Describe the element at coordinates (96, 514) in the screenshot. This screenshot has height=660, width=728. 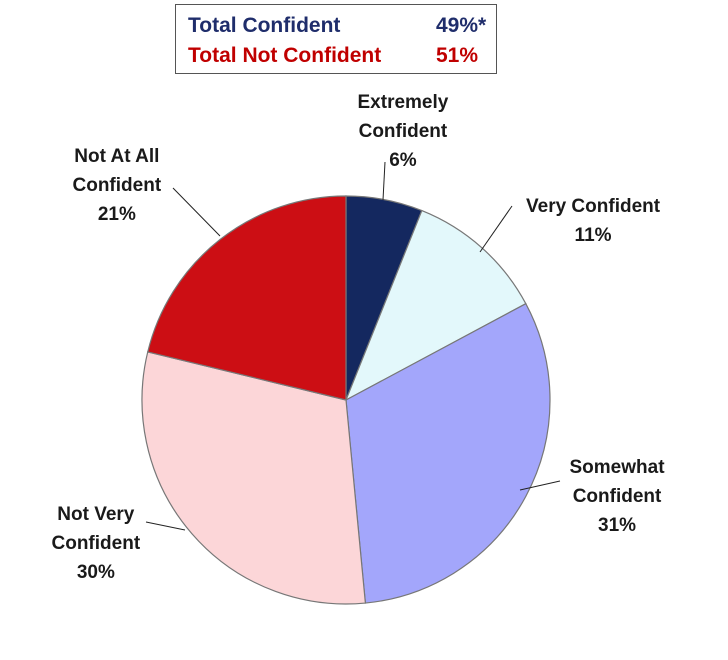
I see `slice-label-line: Not Very` at that location.